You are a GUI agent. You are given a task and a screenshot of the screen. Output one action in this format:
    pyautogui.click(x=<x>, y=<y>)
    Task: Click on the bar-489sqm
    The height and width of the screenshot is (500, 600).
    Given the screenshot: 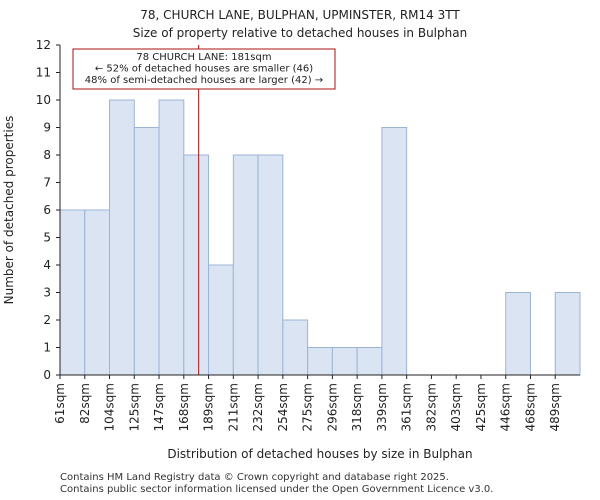 What is the action you would take?
    pyautogui.click(x=567, y=334)
    